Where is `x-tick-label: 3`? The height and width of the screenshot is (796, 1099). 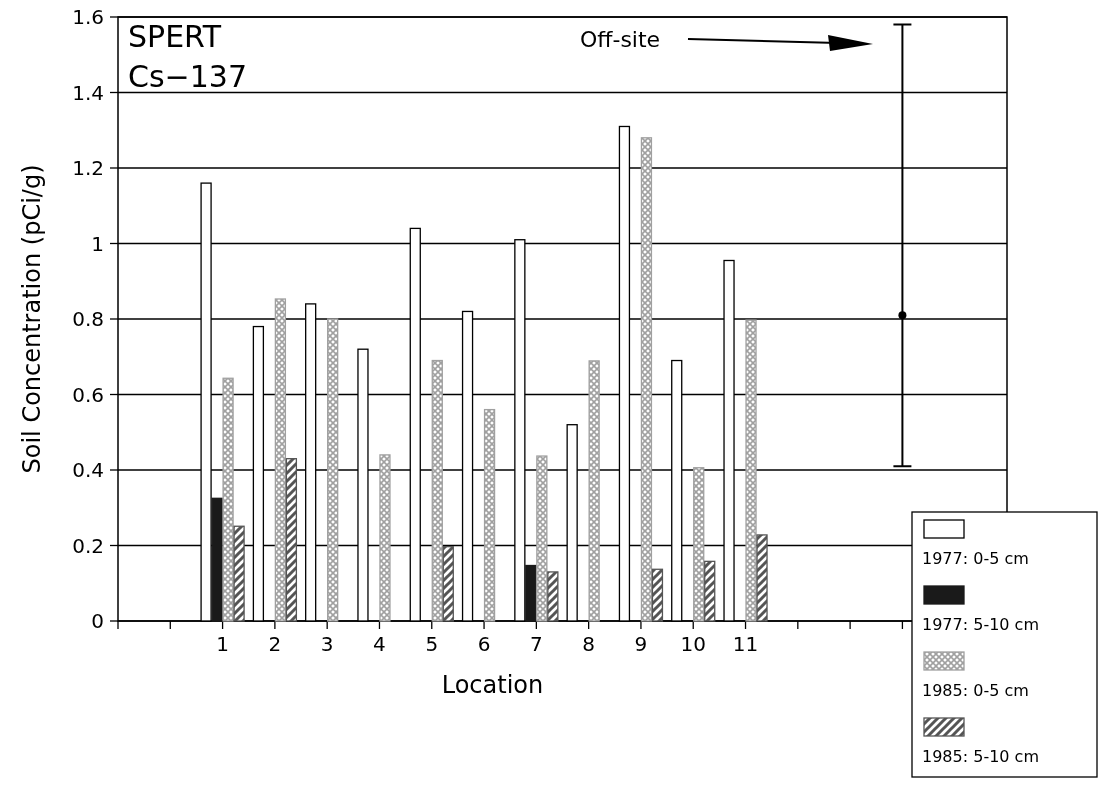
x-tick-label: 3 is located at coordinates (327, 644).